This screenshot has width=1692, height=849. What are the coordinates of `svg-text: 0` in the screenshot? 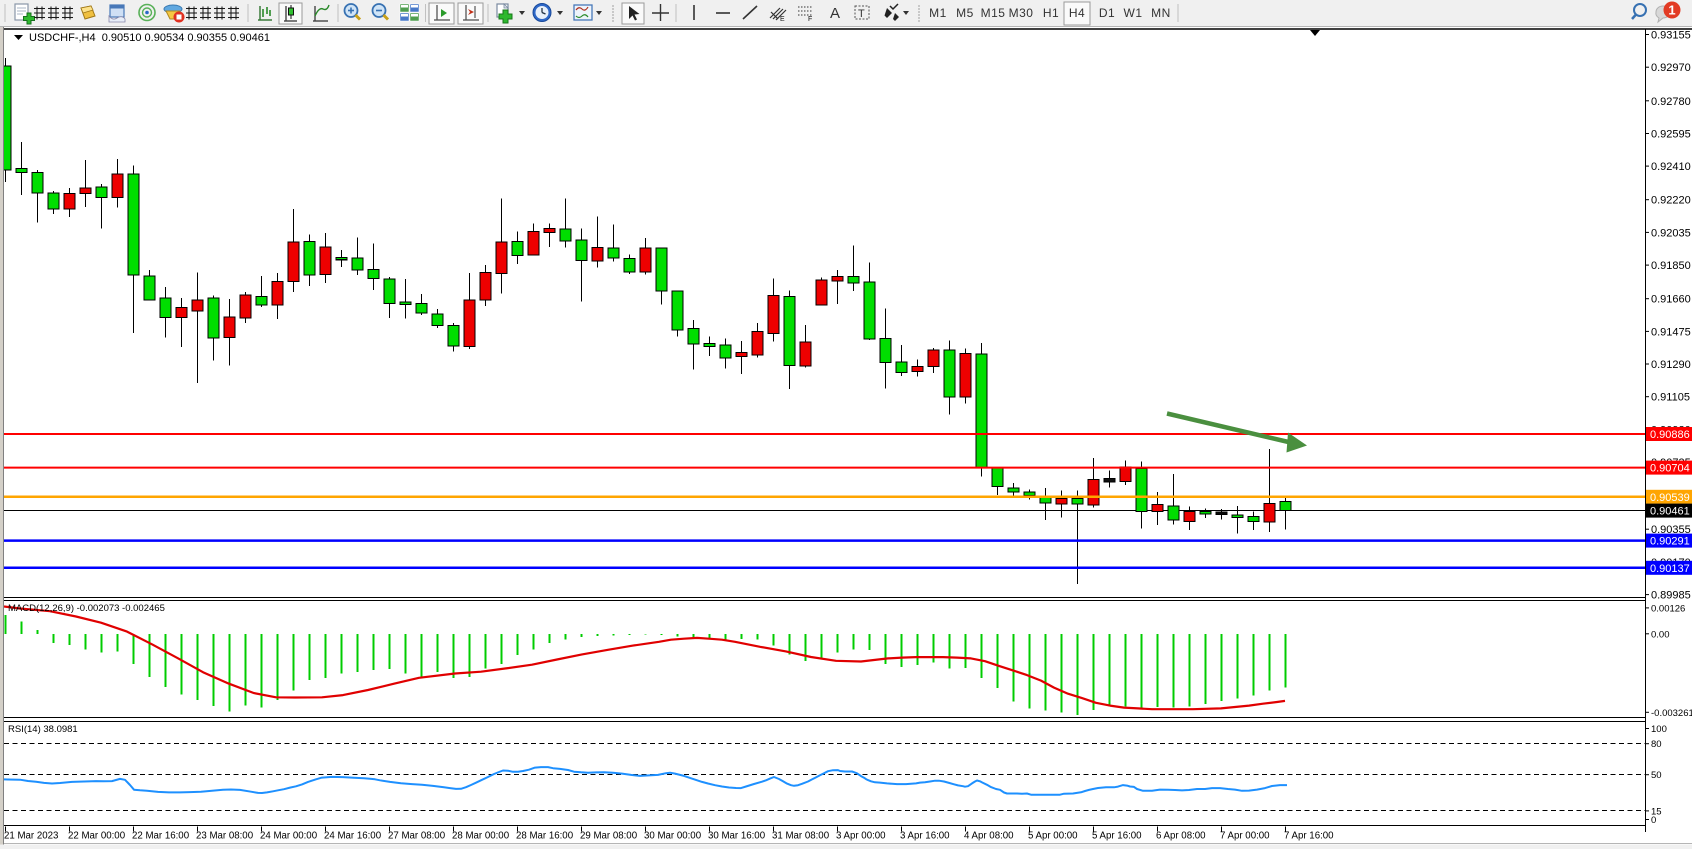 It's located at (1653, 820).